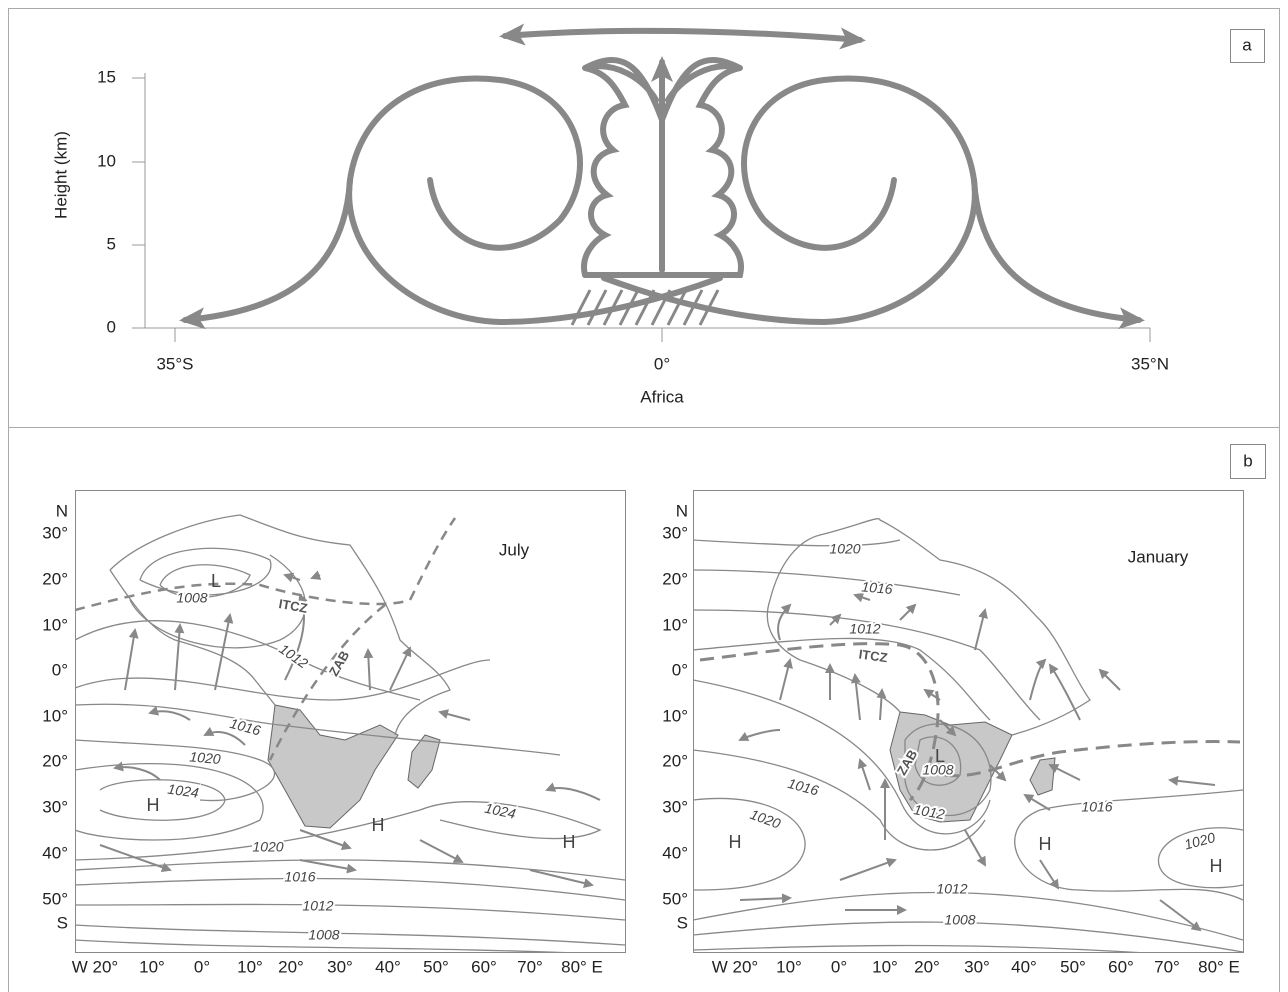 The width and height of the screenshot is (1288, 992). Describe the element at coordinates (111, 326) in the screenshot. I see `y-tick-label: 0` at that location.